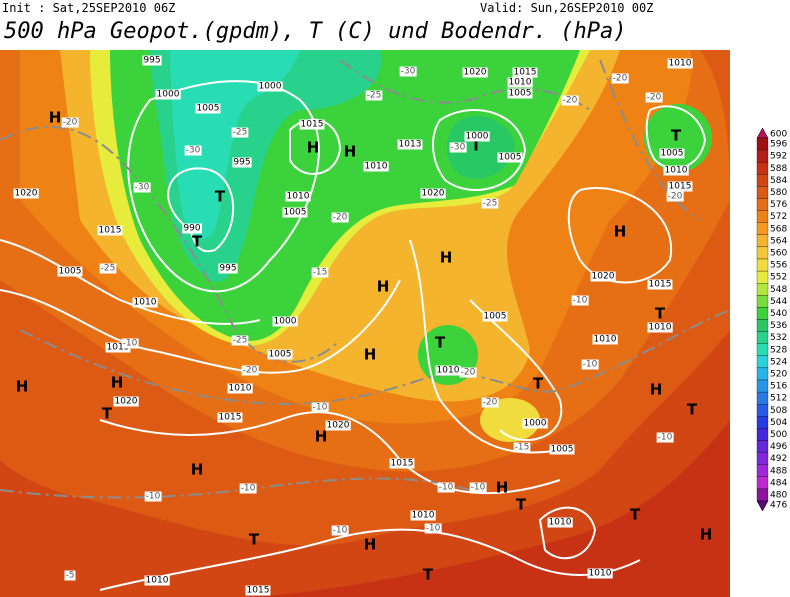 The image size is (790, 597). Describe the element at coordinates (285, 322) in the screenshot. I see `contour-label: 1000` at that location.